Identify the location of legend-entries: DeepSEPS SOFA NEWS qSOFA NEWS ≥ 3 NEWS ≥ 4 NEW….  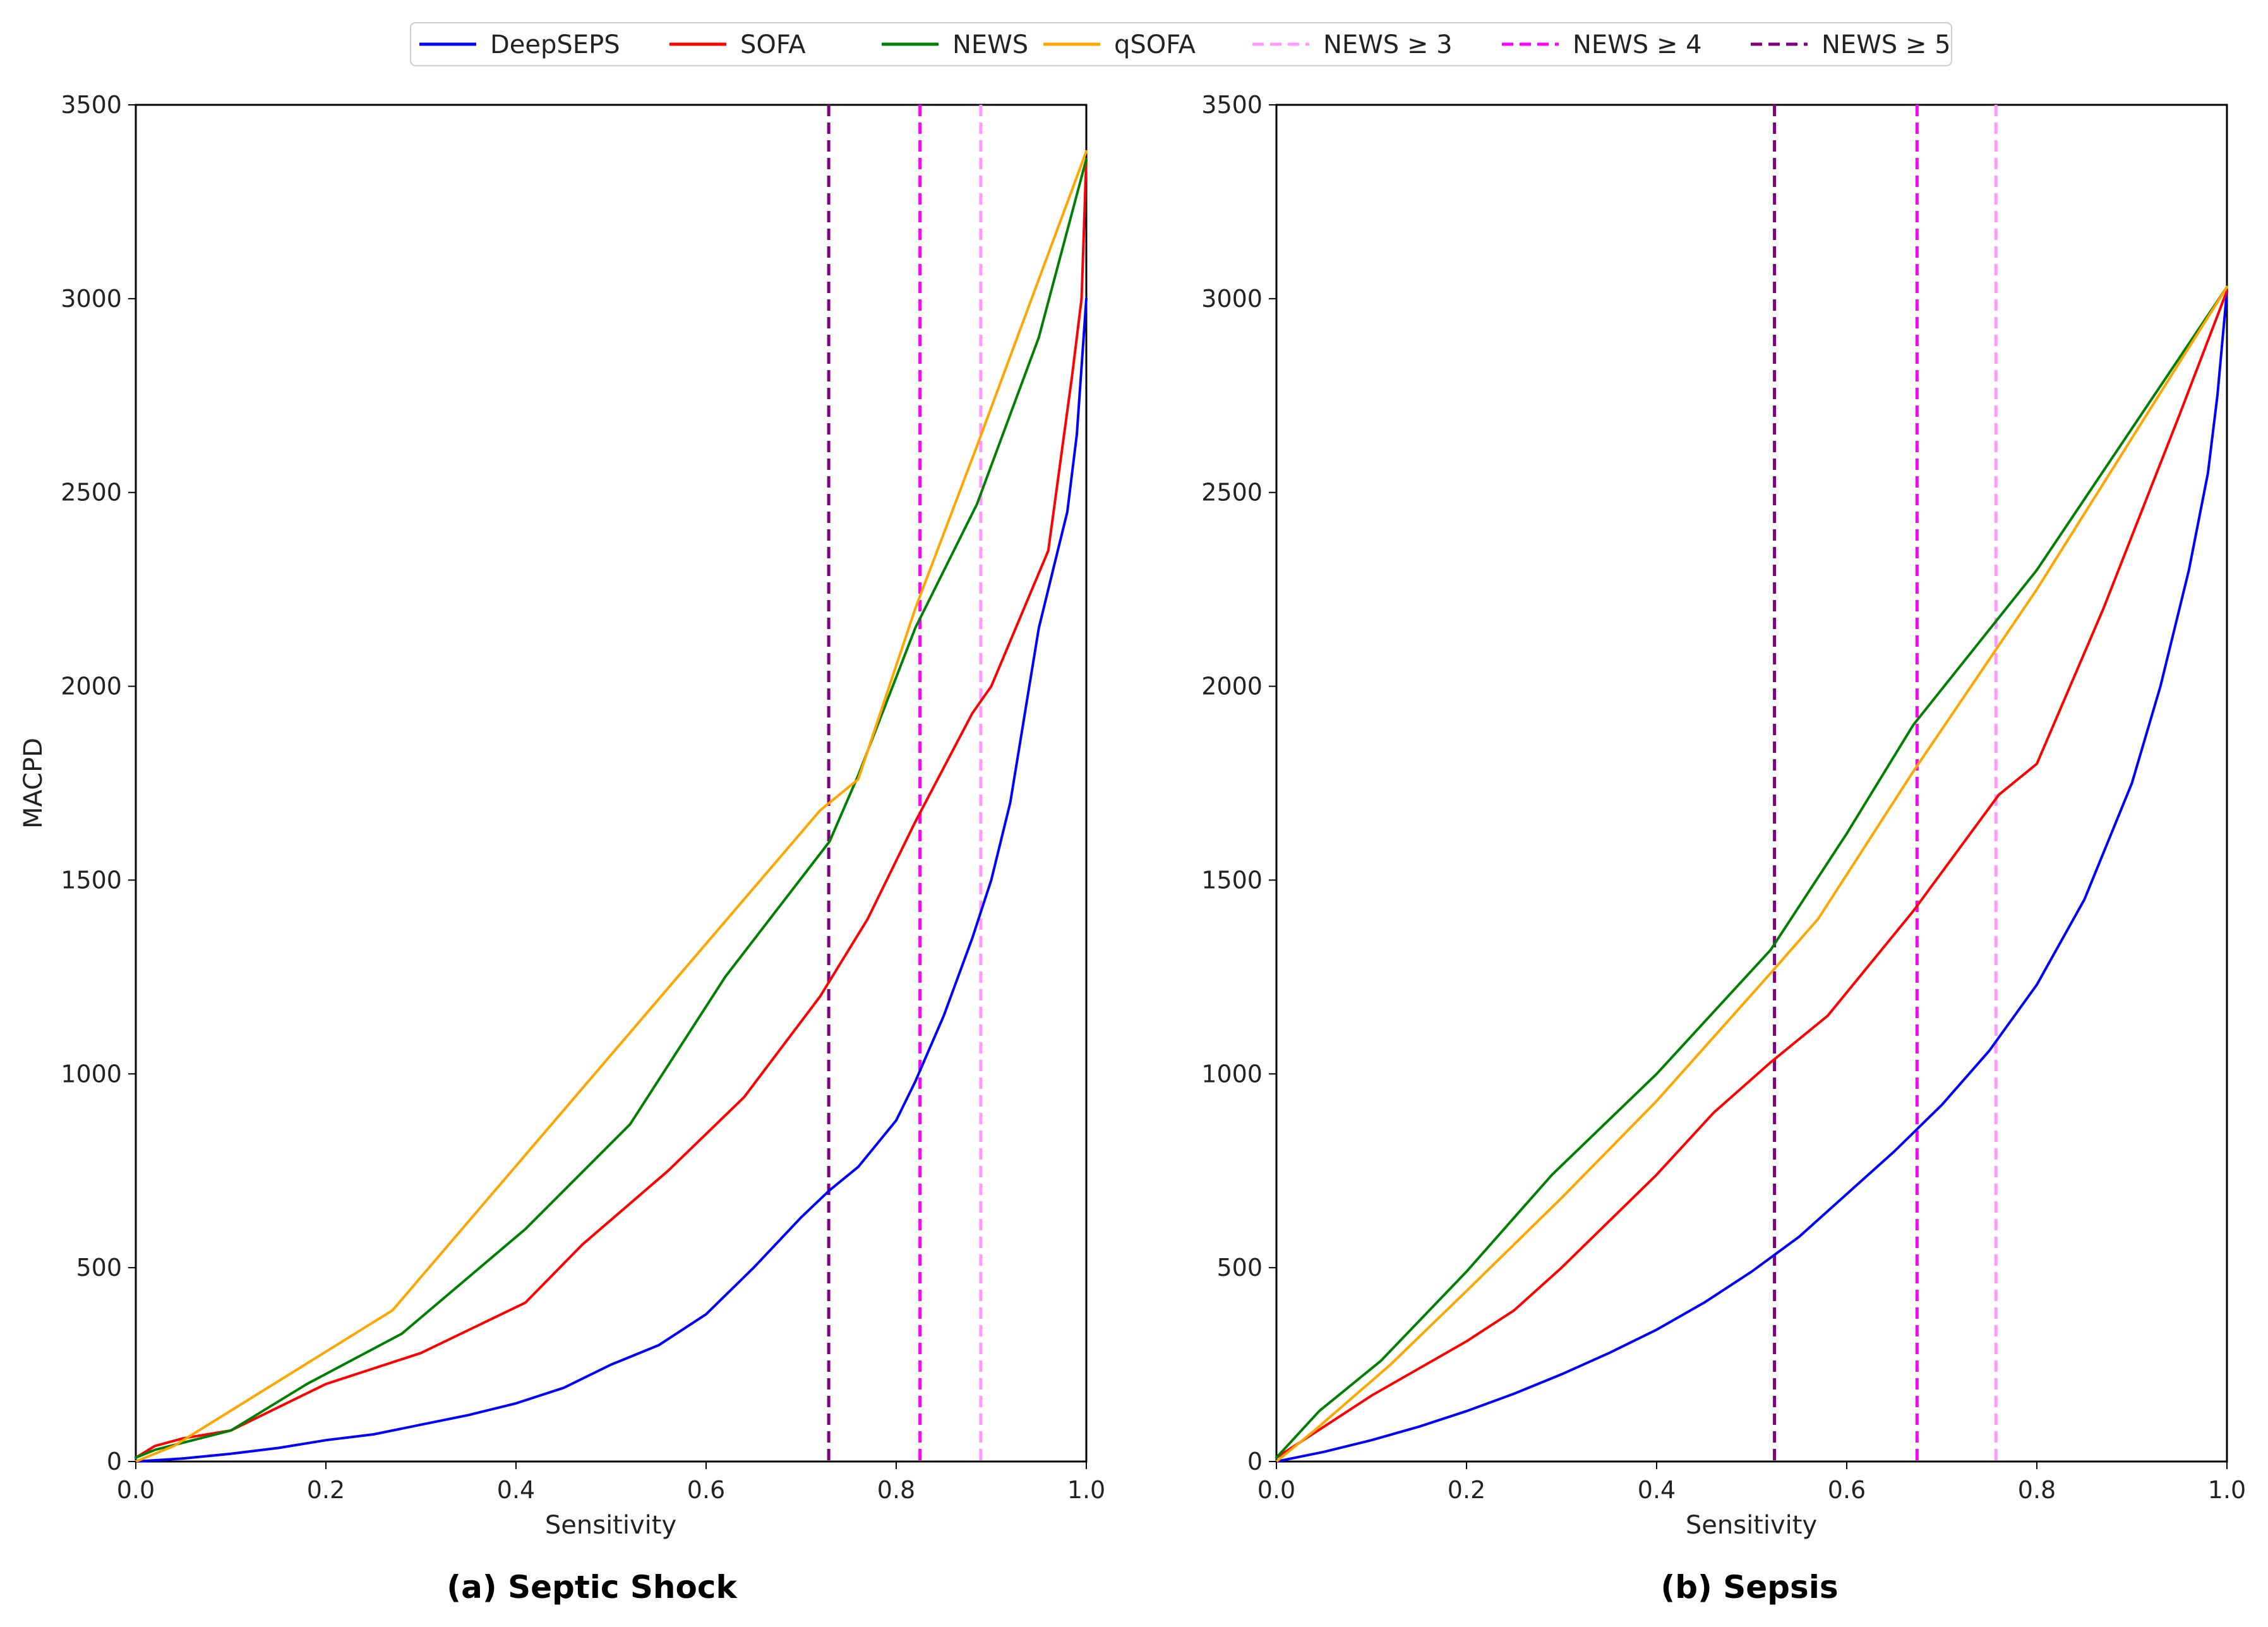
(1185, 44).